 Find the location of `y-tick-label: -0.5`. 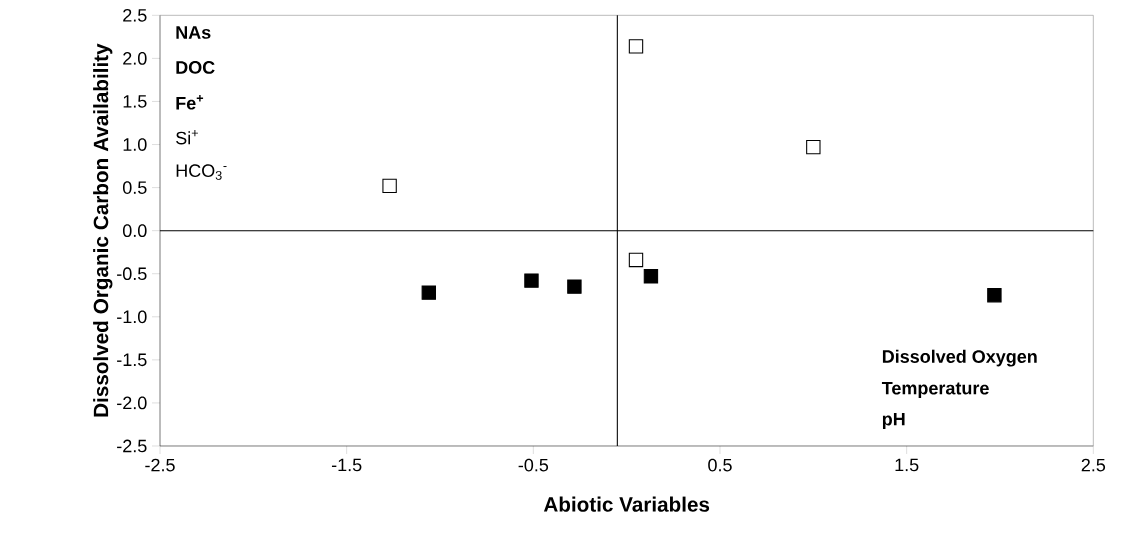

y-tick-label: -0.5 is located at coordinates (132, 274).